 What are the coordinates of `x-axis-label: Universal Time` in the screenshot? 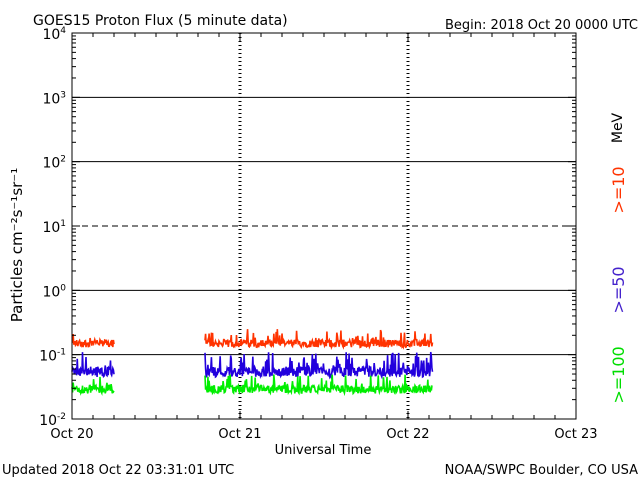 It's located at (323, 450).